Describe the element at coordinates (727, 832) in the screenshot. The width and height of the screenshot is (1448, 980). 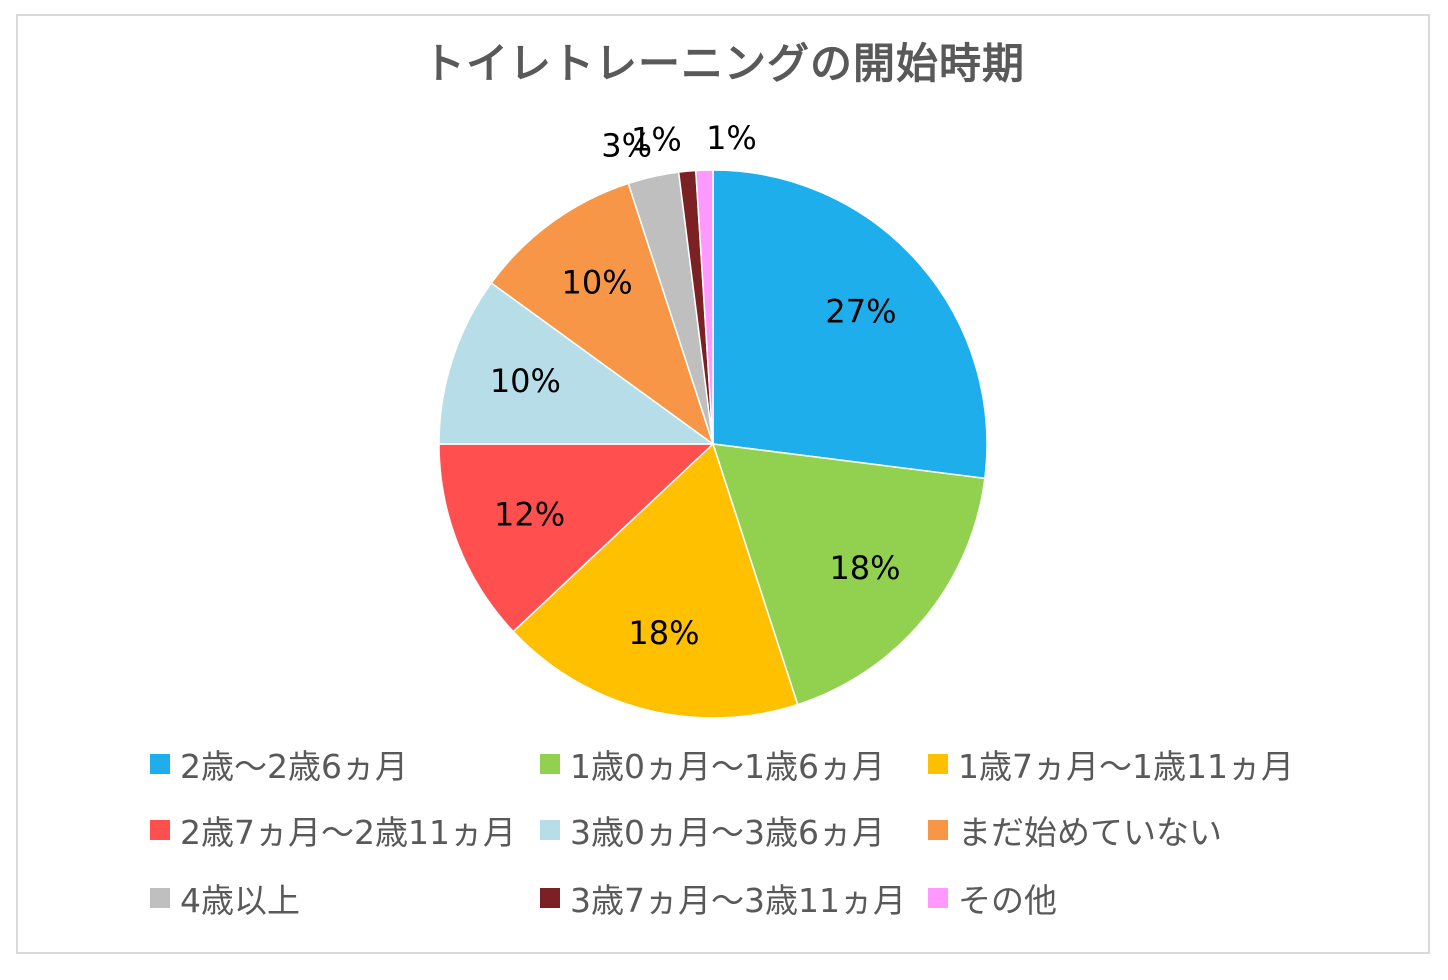
I see `legend-label: 3歳0ヵ月～3歳6ヵ月` at that location.